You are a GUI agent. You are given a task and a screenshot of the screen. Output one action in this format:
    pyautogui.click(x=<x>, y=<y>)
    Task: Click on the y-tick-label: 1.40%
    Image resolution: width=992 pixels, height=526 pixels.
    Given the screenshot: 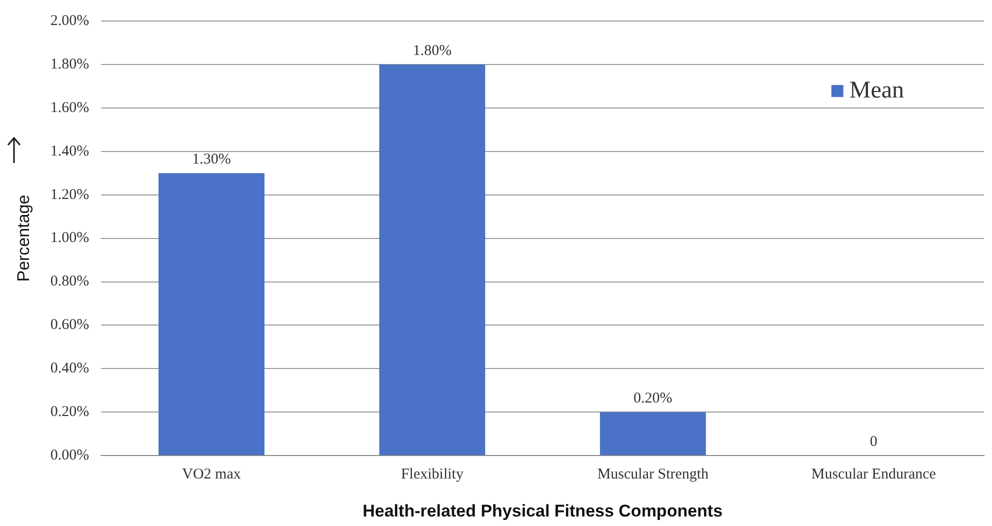 What is the action you would take?
    pyautogui.click(x=70, y=151)
    